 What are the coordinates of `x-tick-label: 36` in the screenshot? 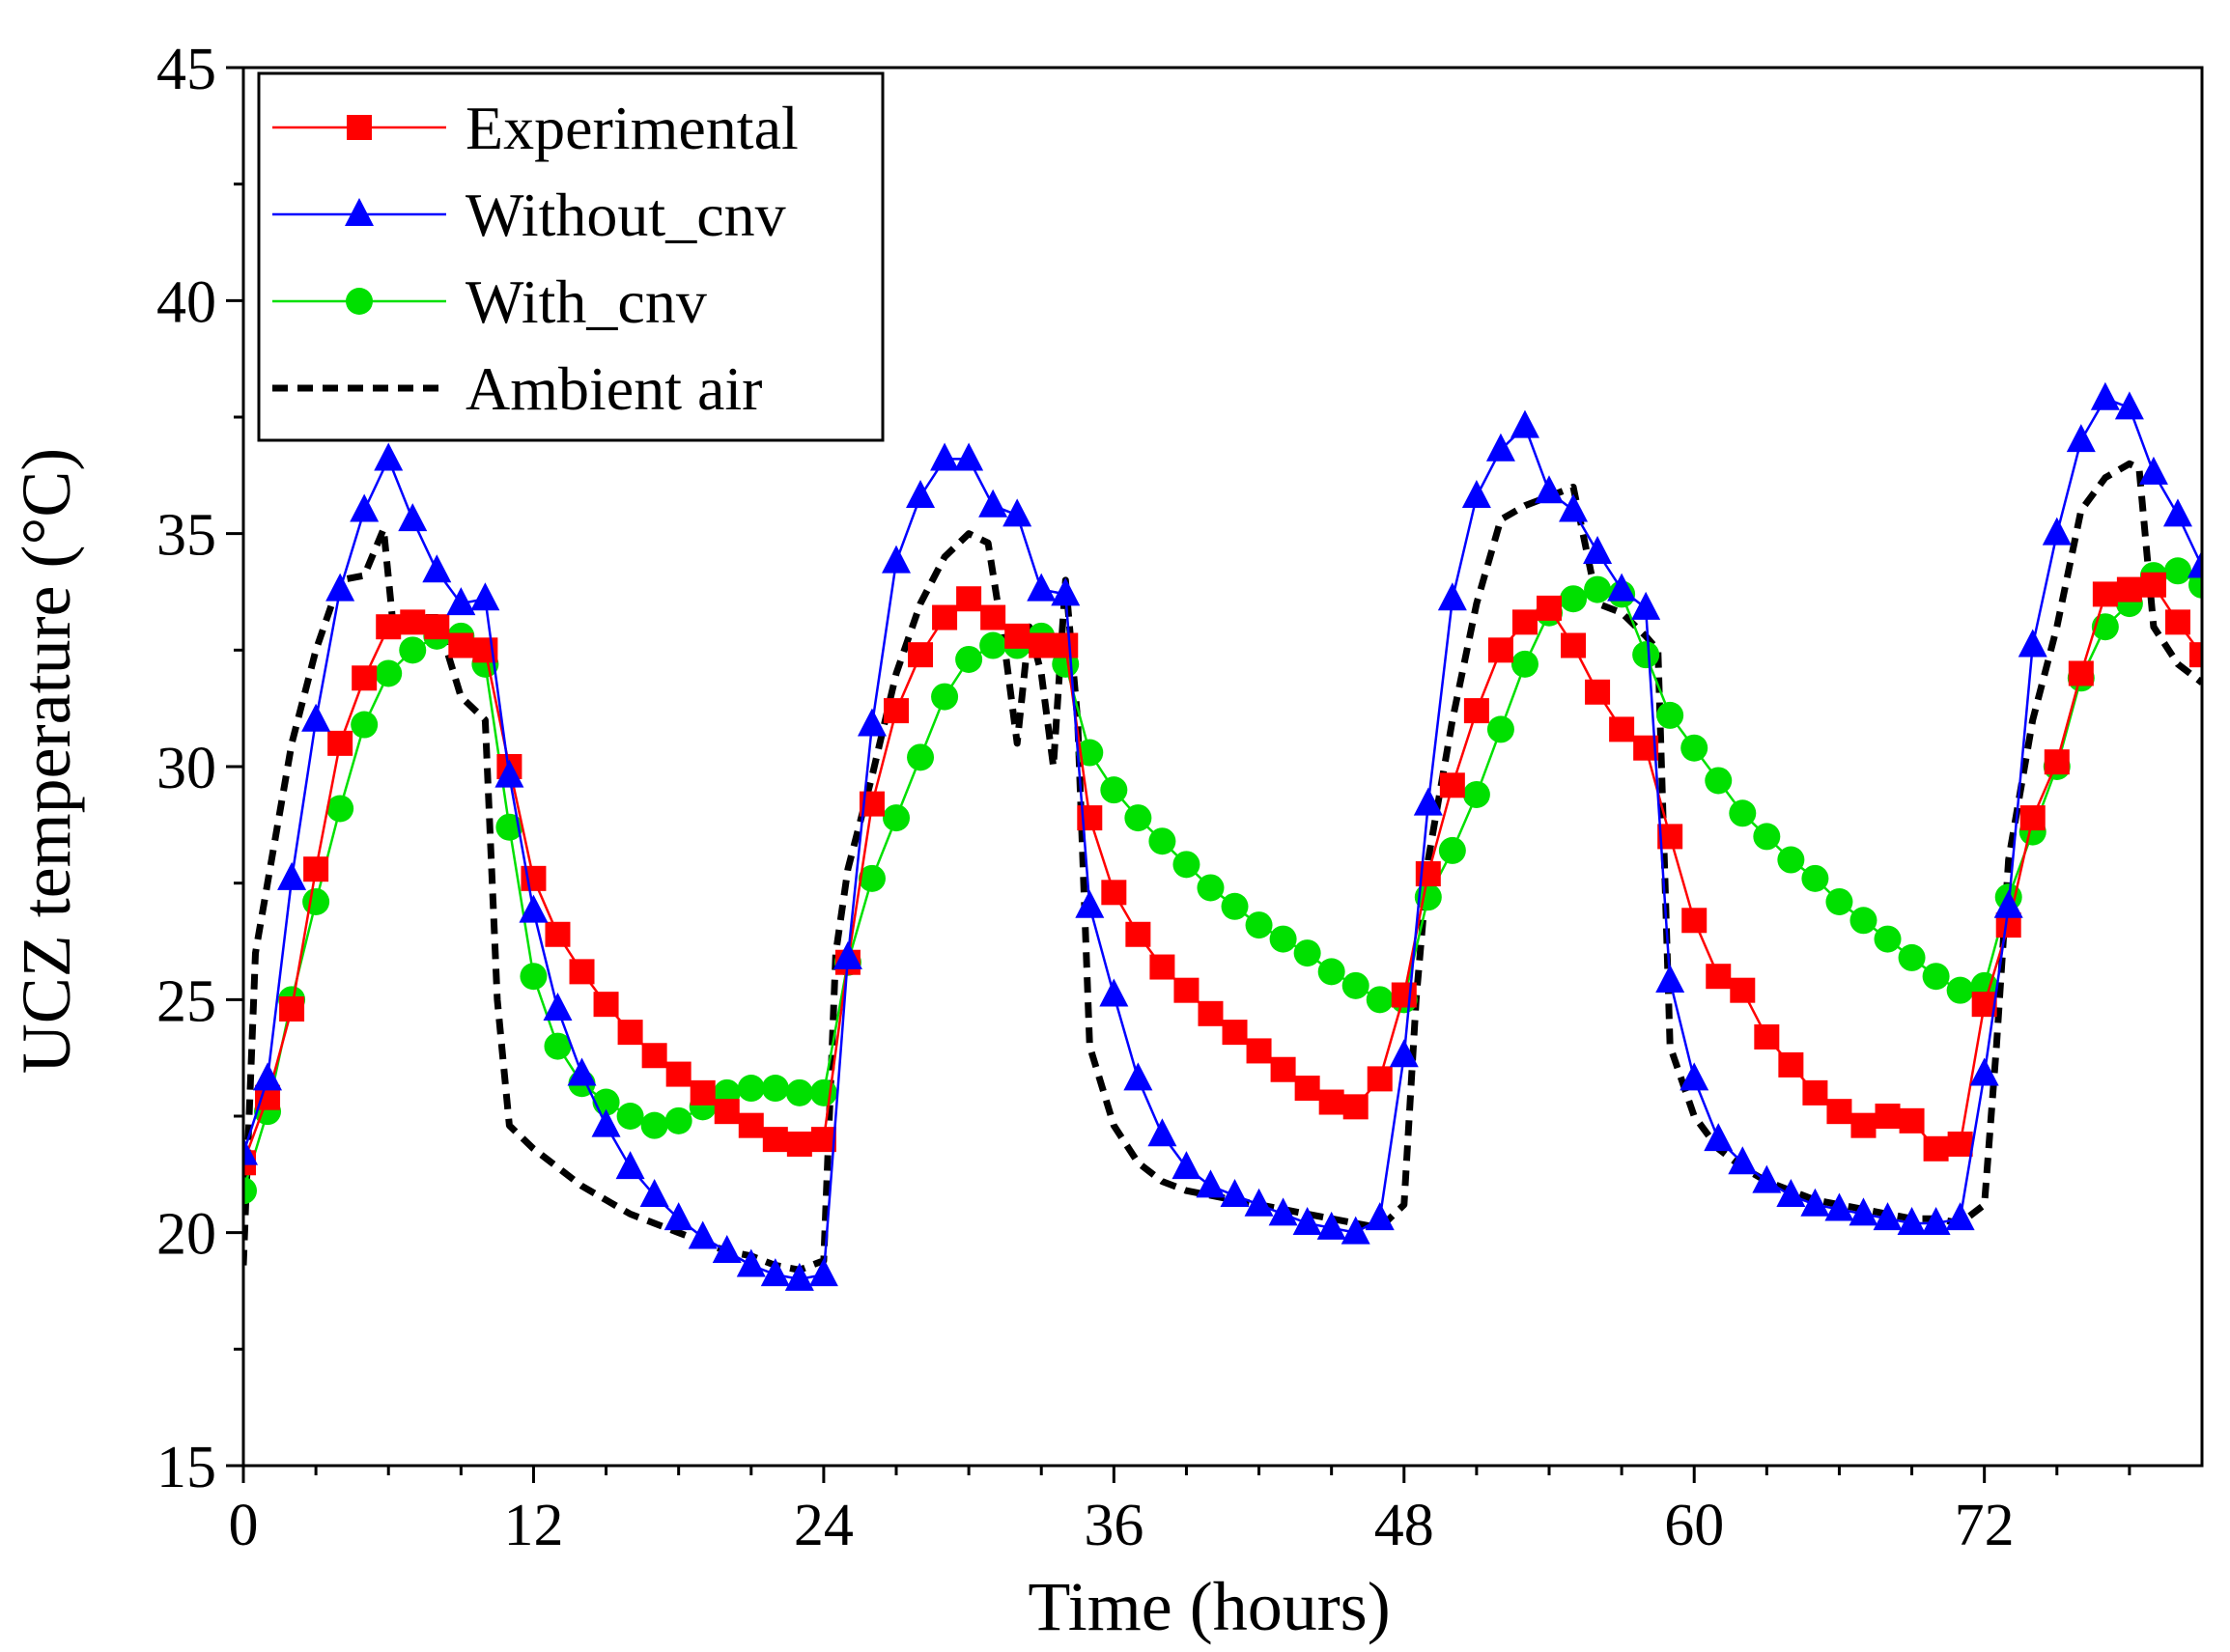 It's located at (1113, 1525).